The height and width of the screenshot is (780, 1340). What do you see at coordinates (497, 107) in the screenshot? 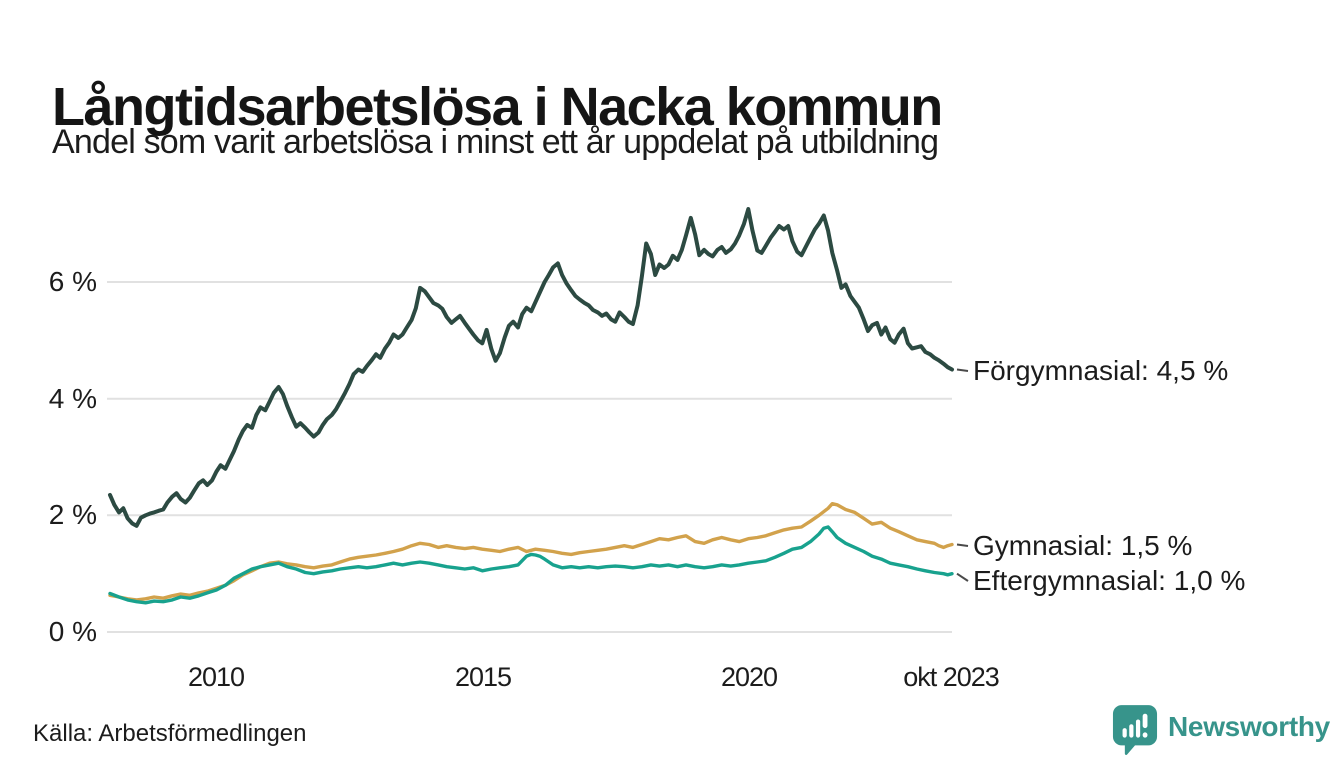
I see `page-title: Långtidsarbetslösa i Nacka kommun` at bounding box center [497, 107].